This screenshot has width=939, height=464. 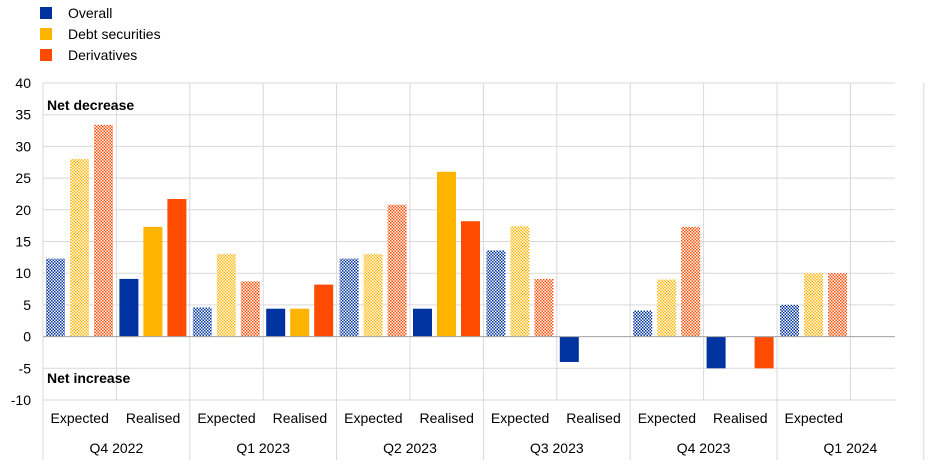 What do you see at coordinates (46, 33) in the screenshot?
I see `legend-swatch-debt-securities` at bounding box center [46, 33].